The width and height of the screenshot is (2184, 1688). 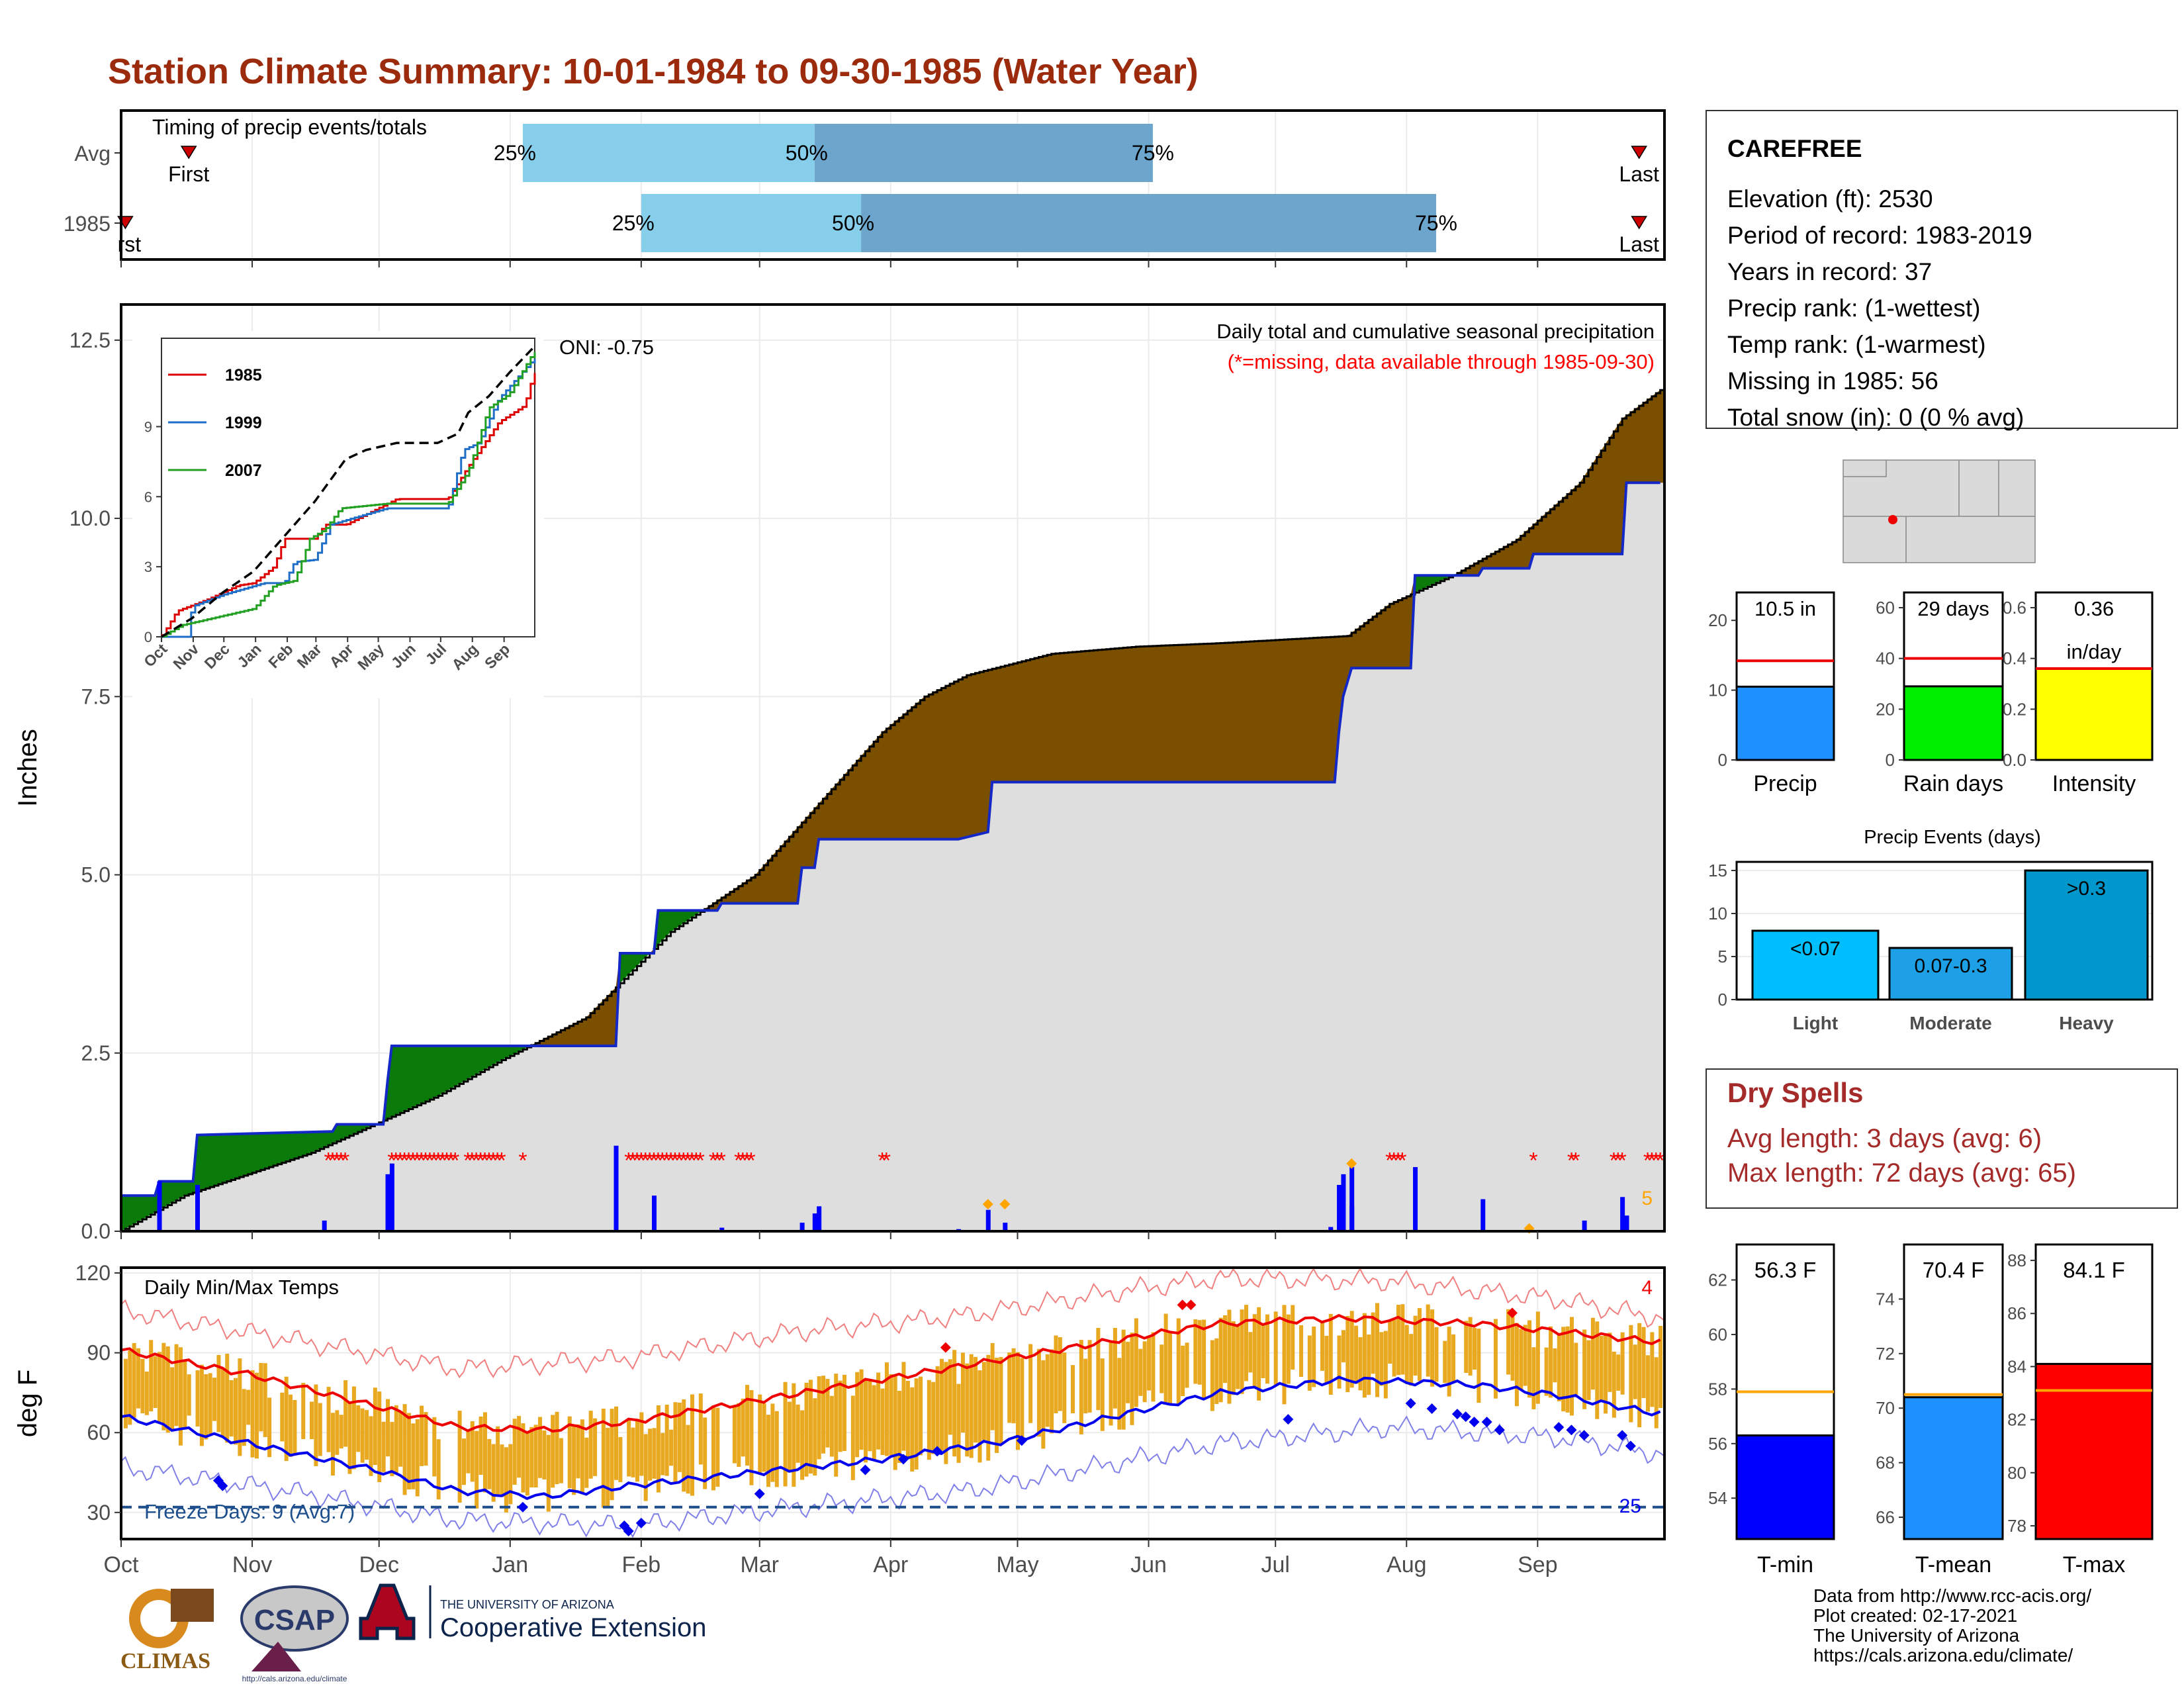 I want to click on event-bar-text: <0.07, so click(x=1815, y=949).